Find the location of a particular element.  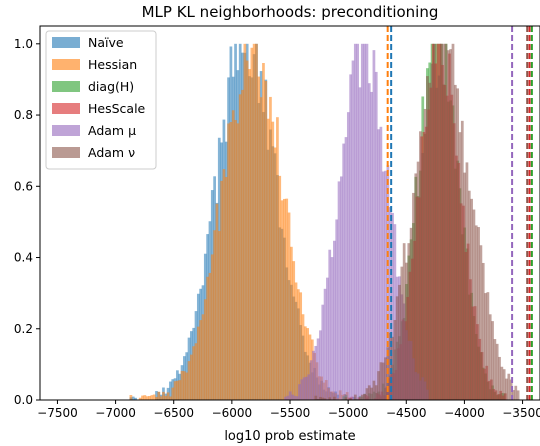

x-axis-label: log10 prob estimate is located at coordinates (289, 436).